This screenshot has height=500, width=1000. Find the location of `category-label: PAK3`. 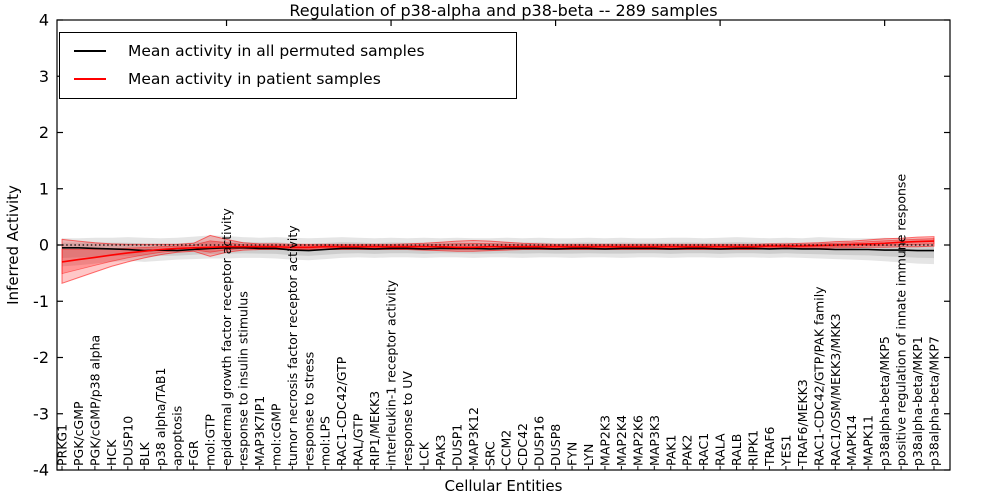

category-label: PAK3 is located at coordinates (440, 450).